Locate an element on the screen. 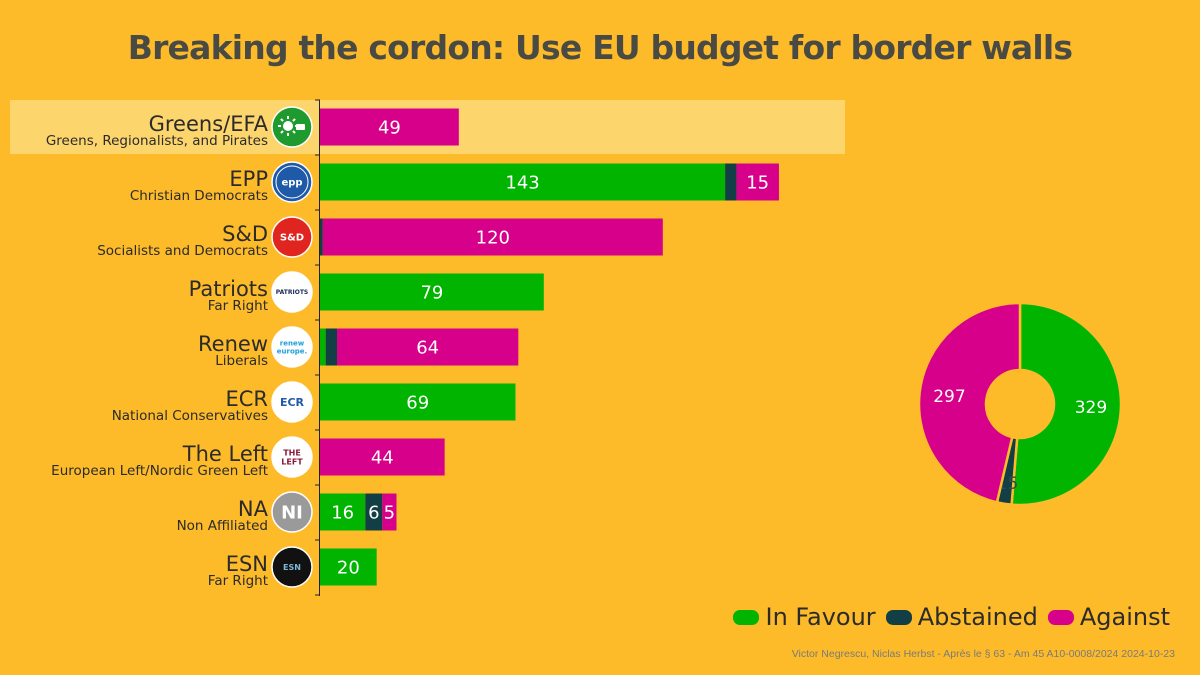  ecr-group-logo-text: ECR is located at coordinates (292, 402).